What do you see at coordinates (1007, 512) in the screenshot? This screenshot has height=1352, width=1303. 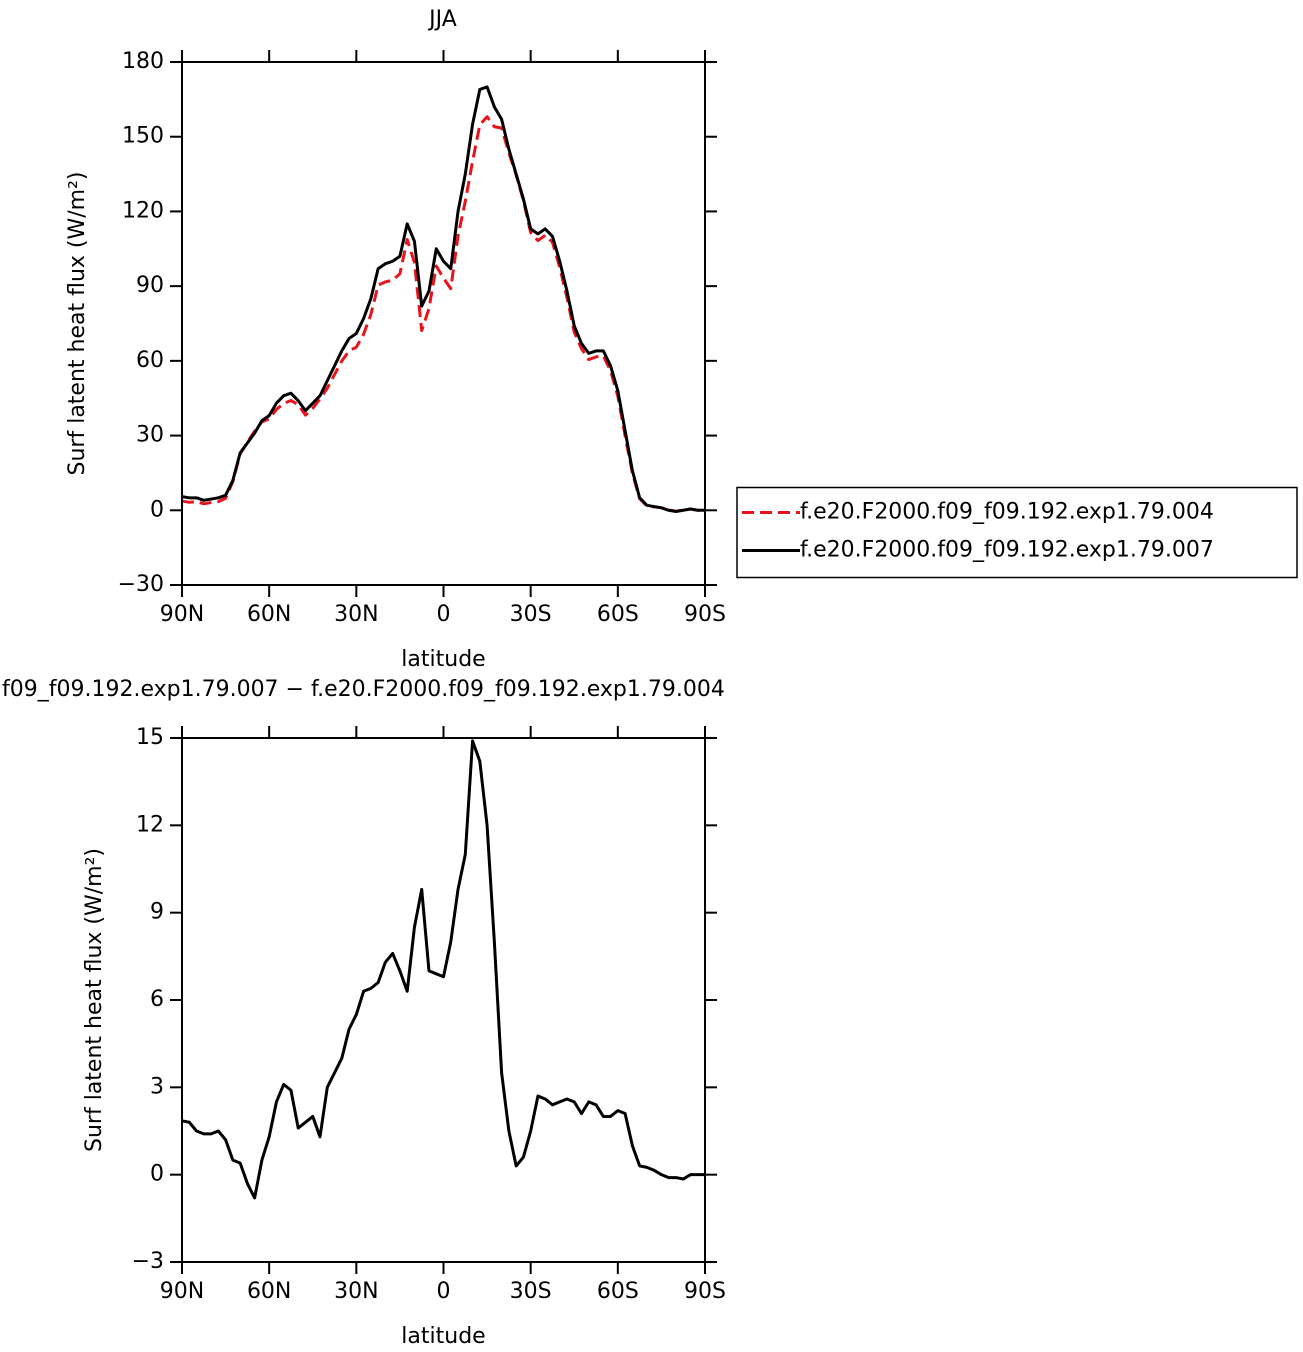 I see `legend-label: f.e20.F2000.f09_f09.192.exp1.79.004` at bounding box center [1007, 512].